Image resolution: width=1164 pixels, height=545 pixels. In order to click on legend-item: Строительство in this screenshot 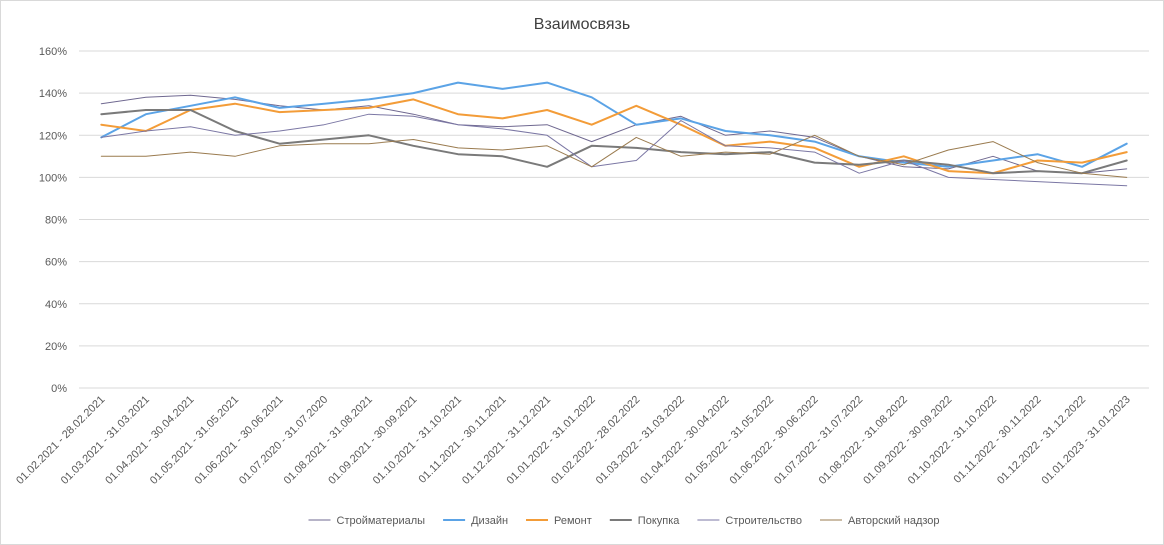, I will do `click(749, 521)`.